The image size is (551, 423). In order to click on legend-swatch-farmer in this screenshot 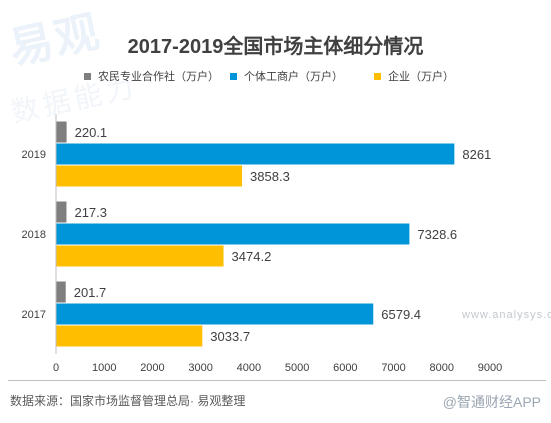, I will do `click(87, 76)`.